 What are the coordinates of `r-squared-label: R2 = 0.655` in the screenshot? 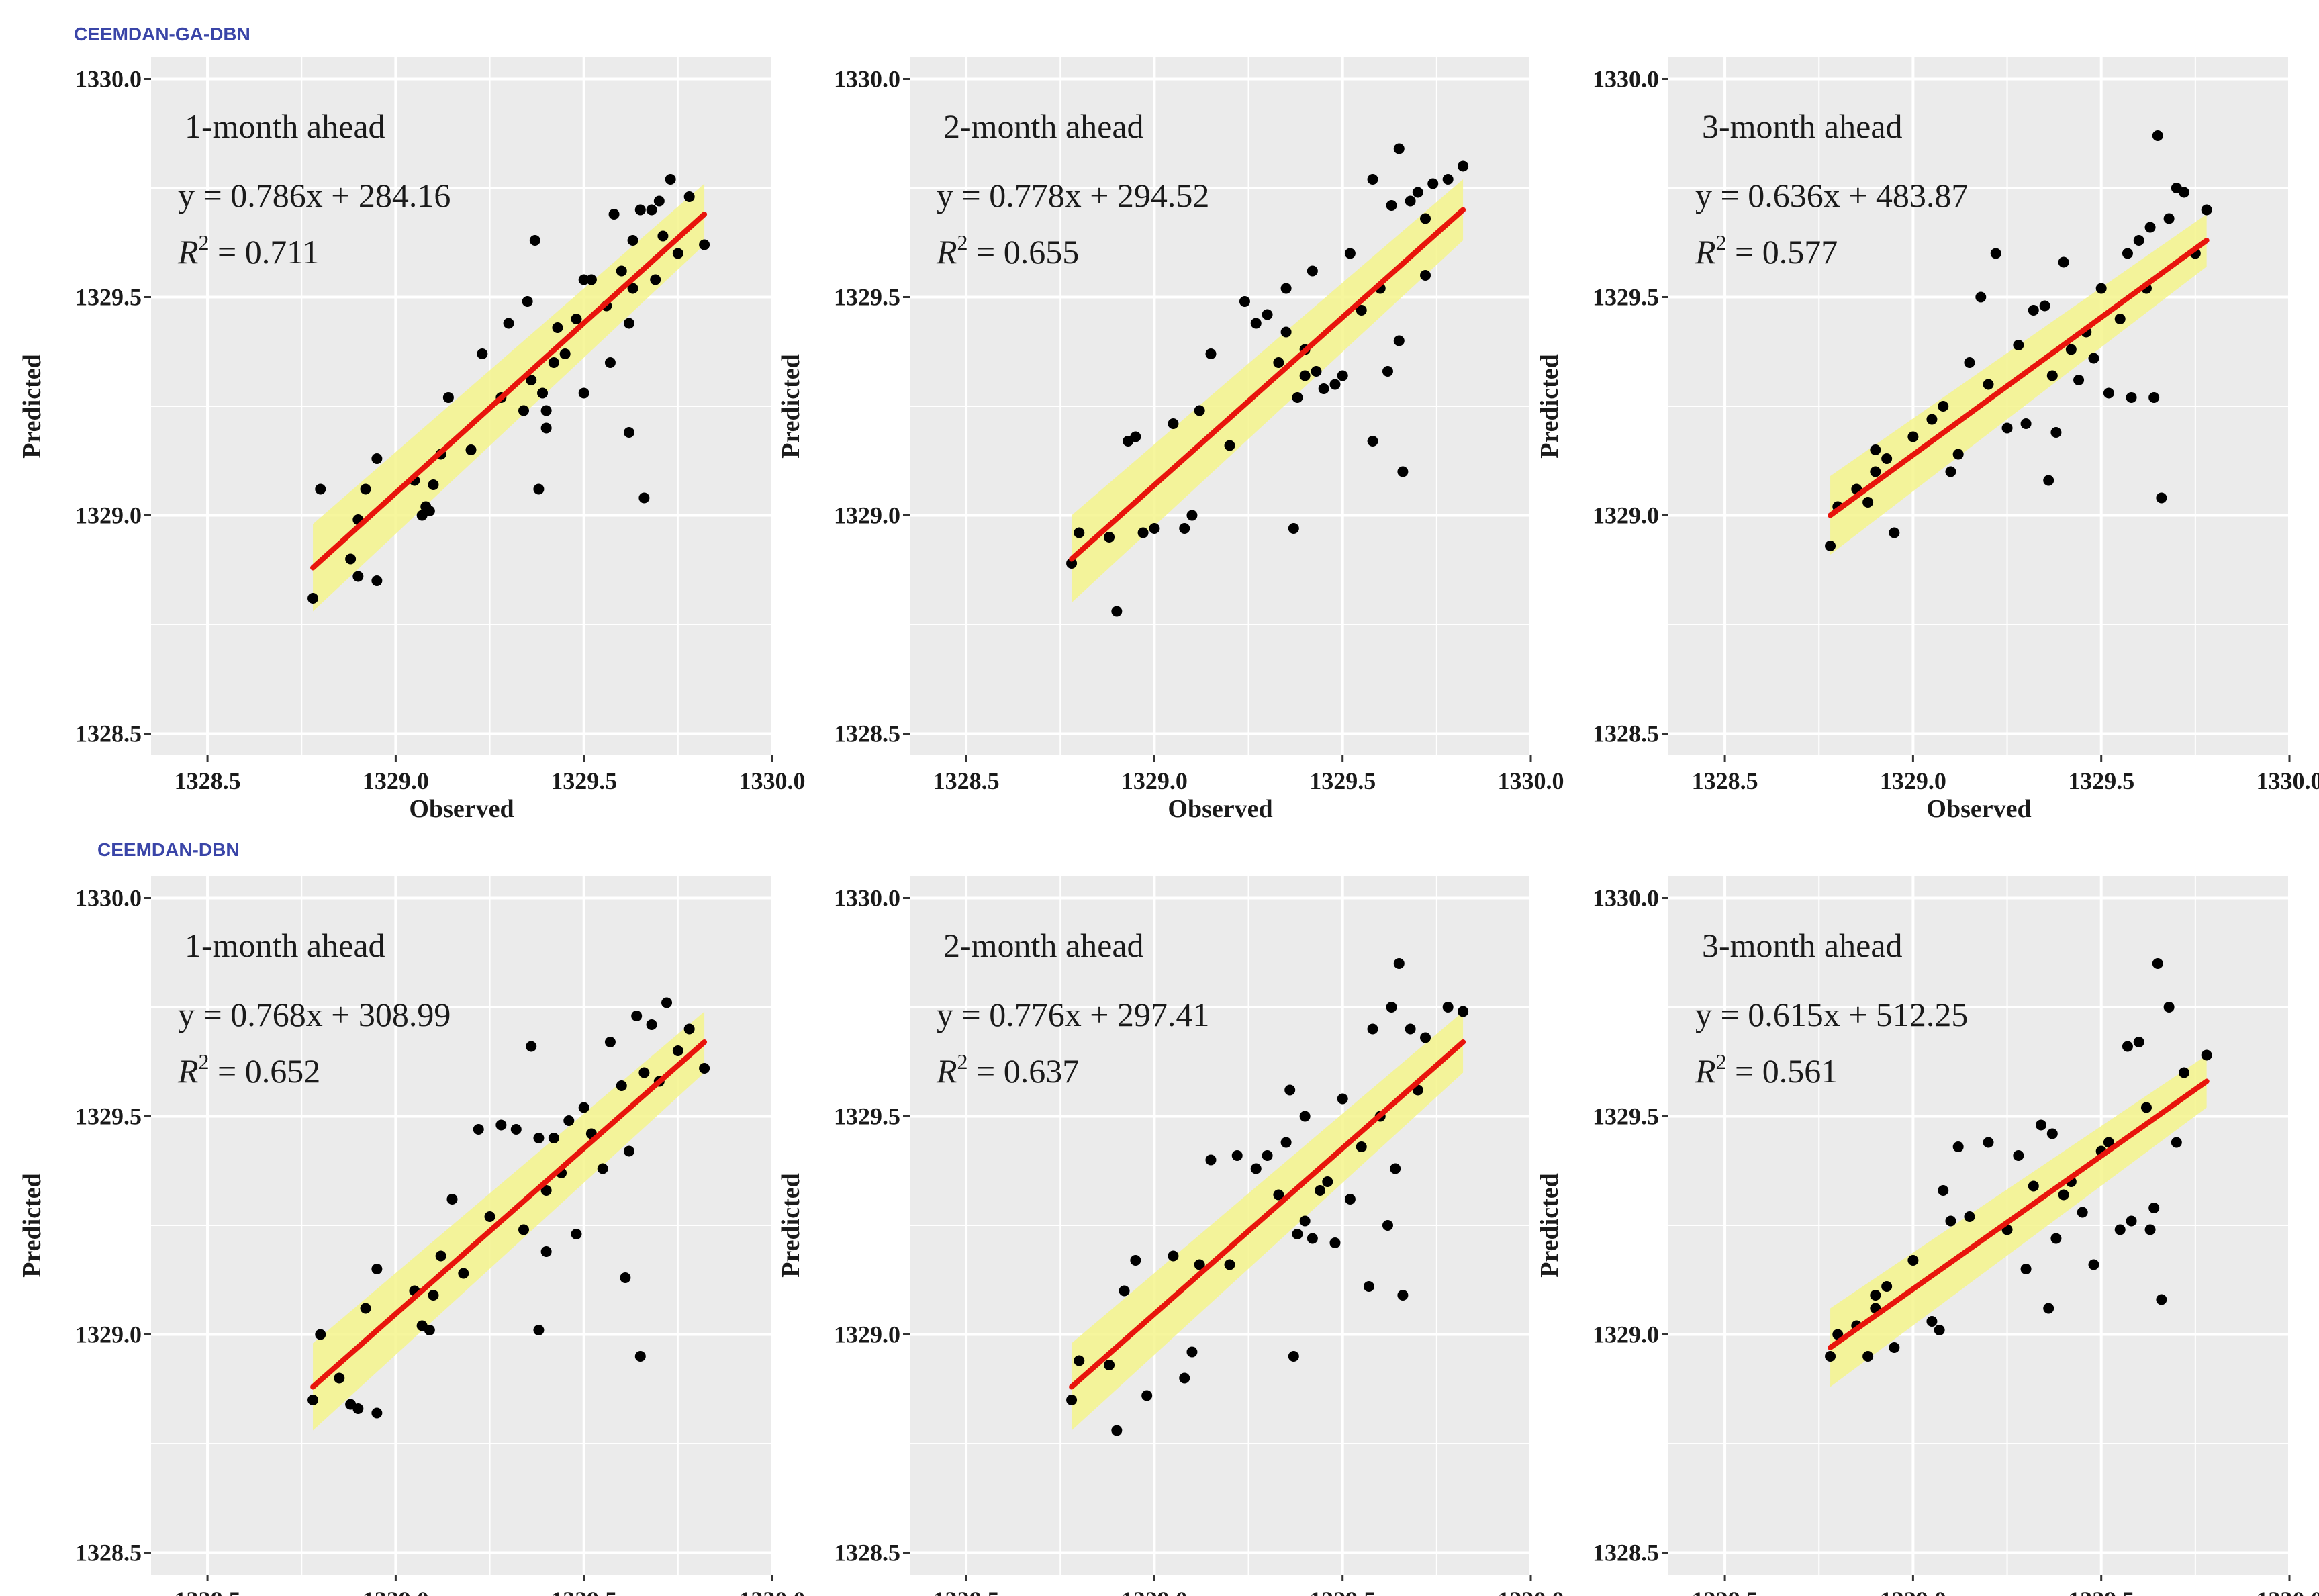 It's located at (1007, 251).